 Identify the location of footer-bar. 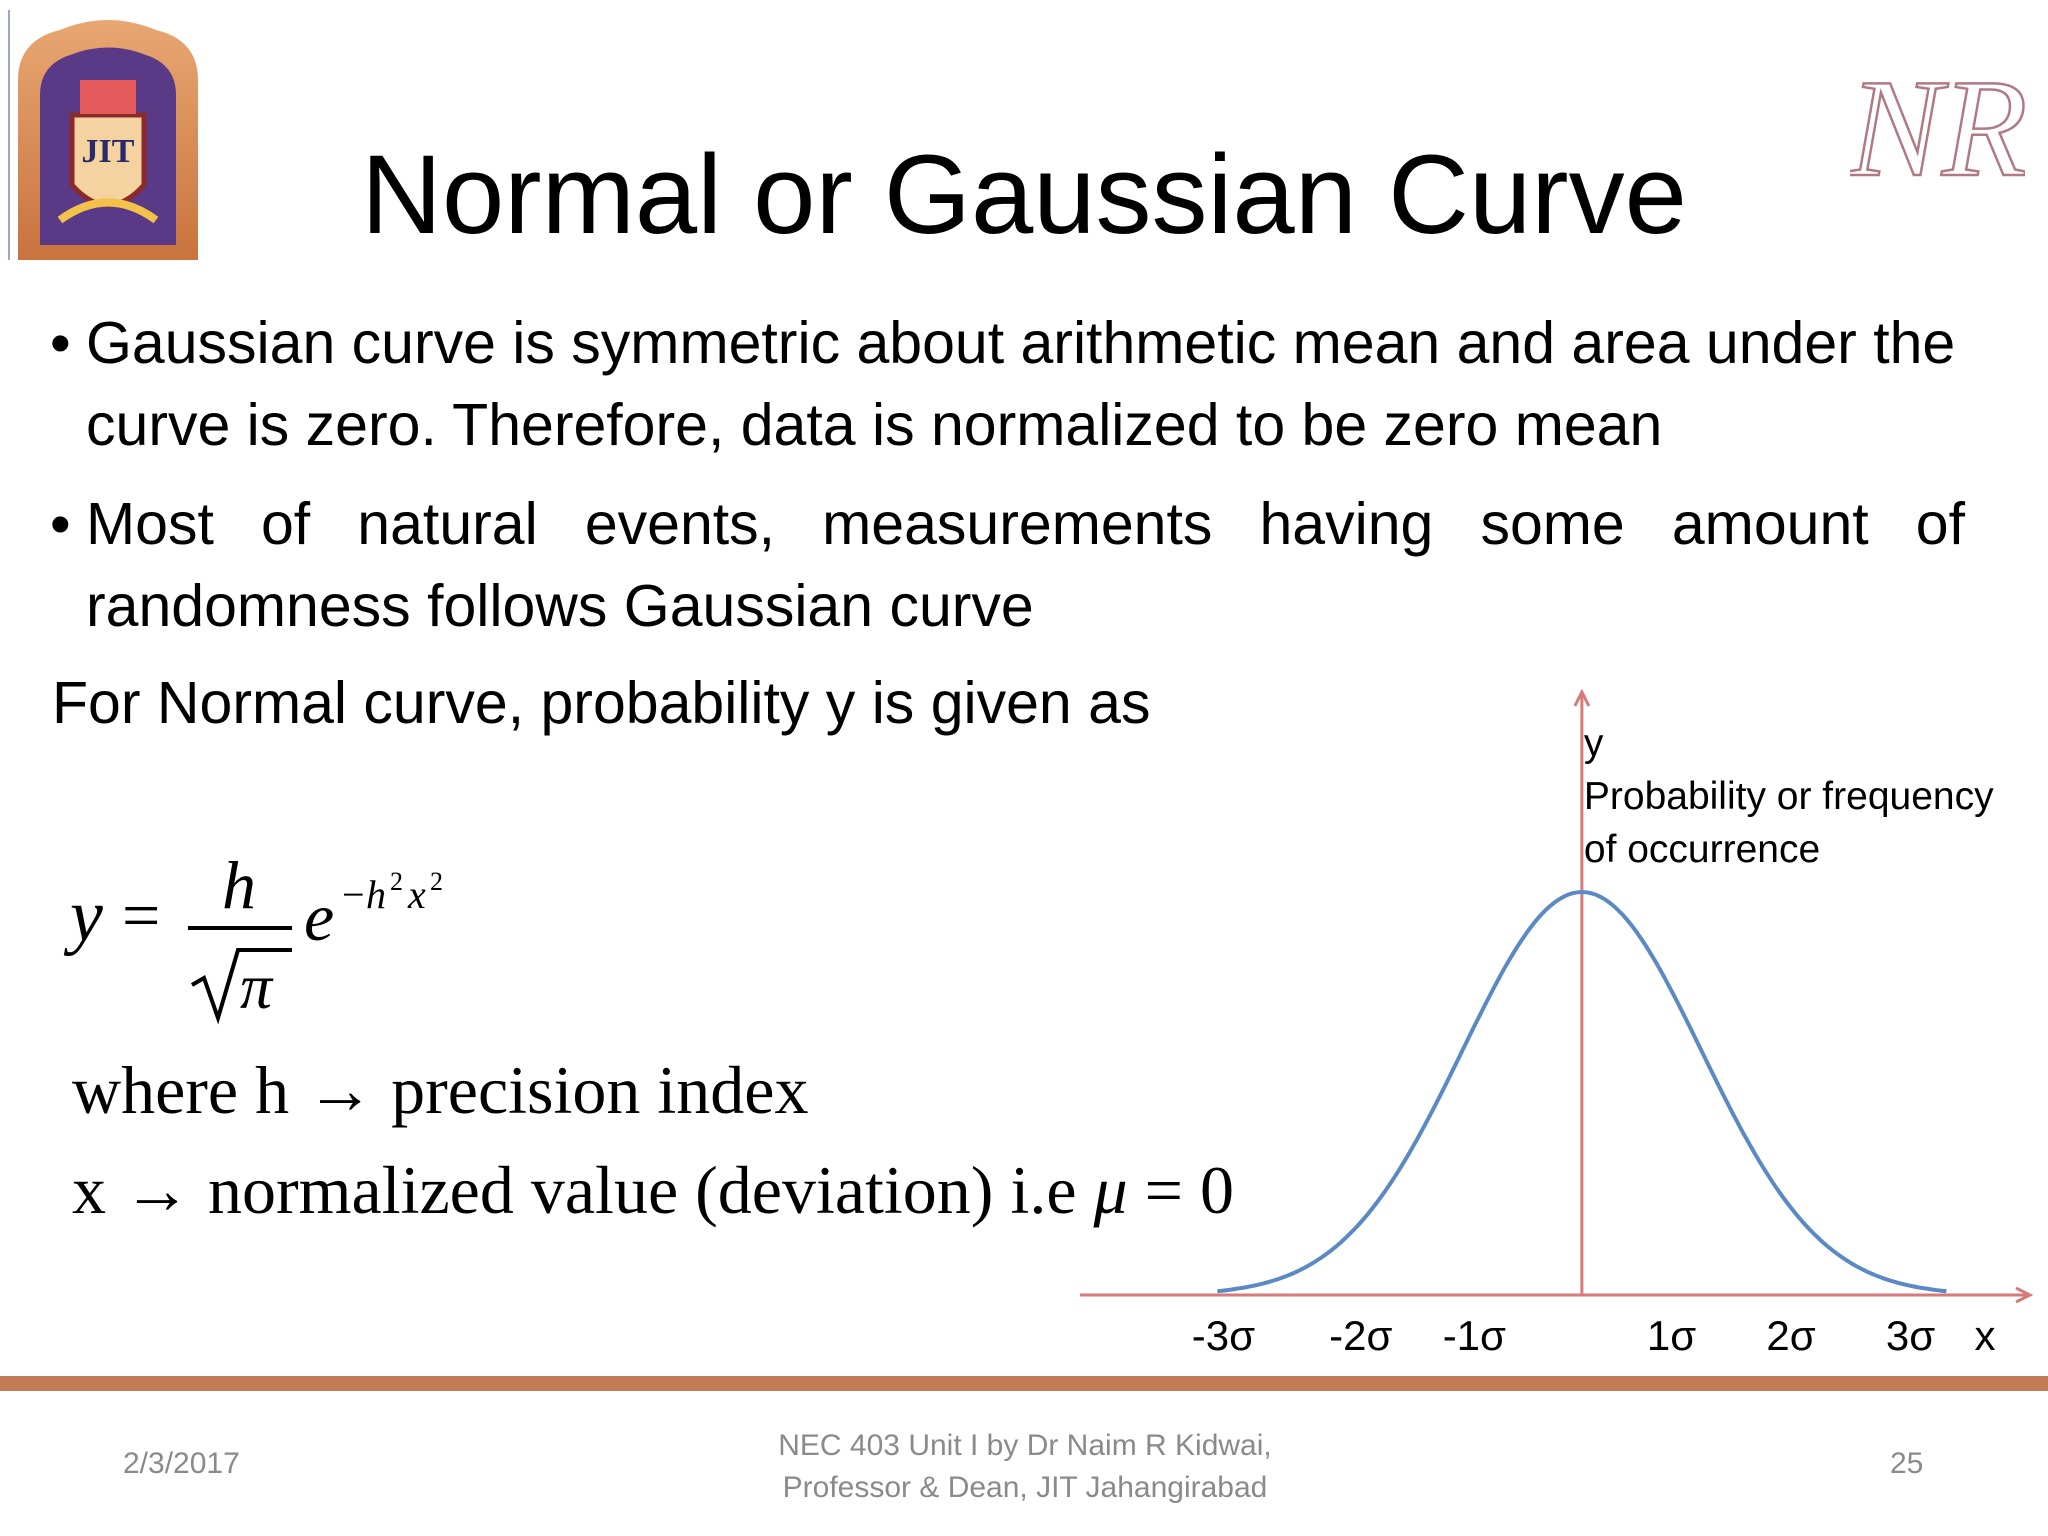
(1024, 1383).